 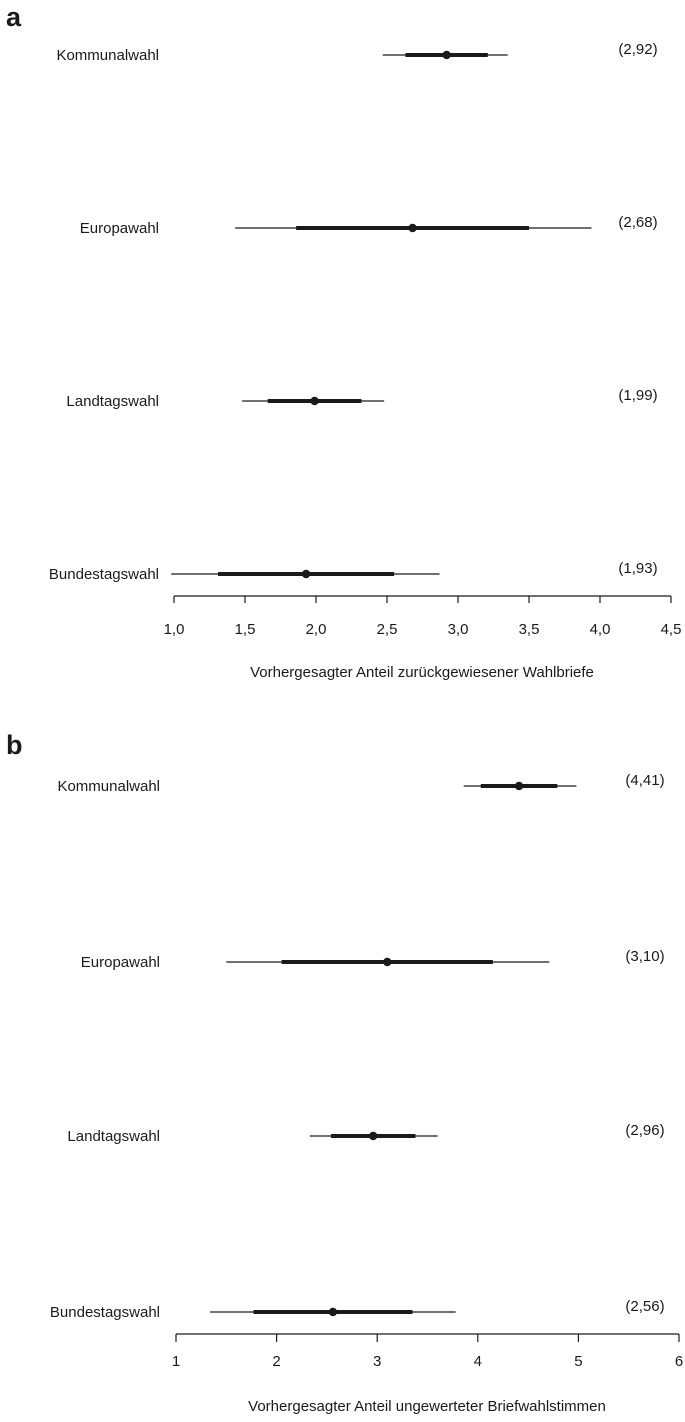 What do you see at coordinates (644, 956) in the screenshot?
I see `value-label: (3,10)` at bounding box center [644, 956].